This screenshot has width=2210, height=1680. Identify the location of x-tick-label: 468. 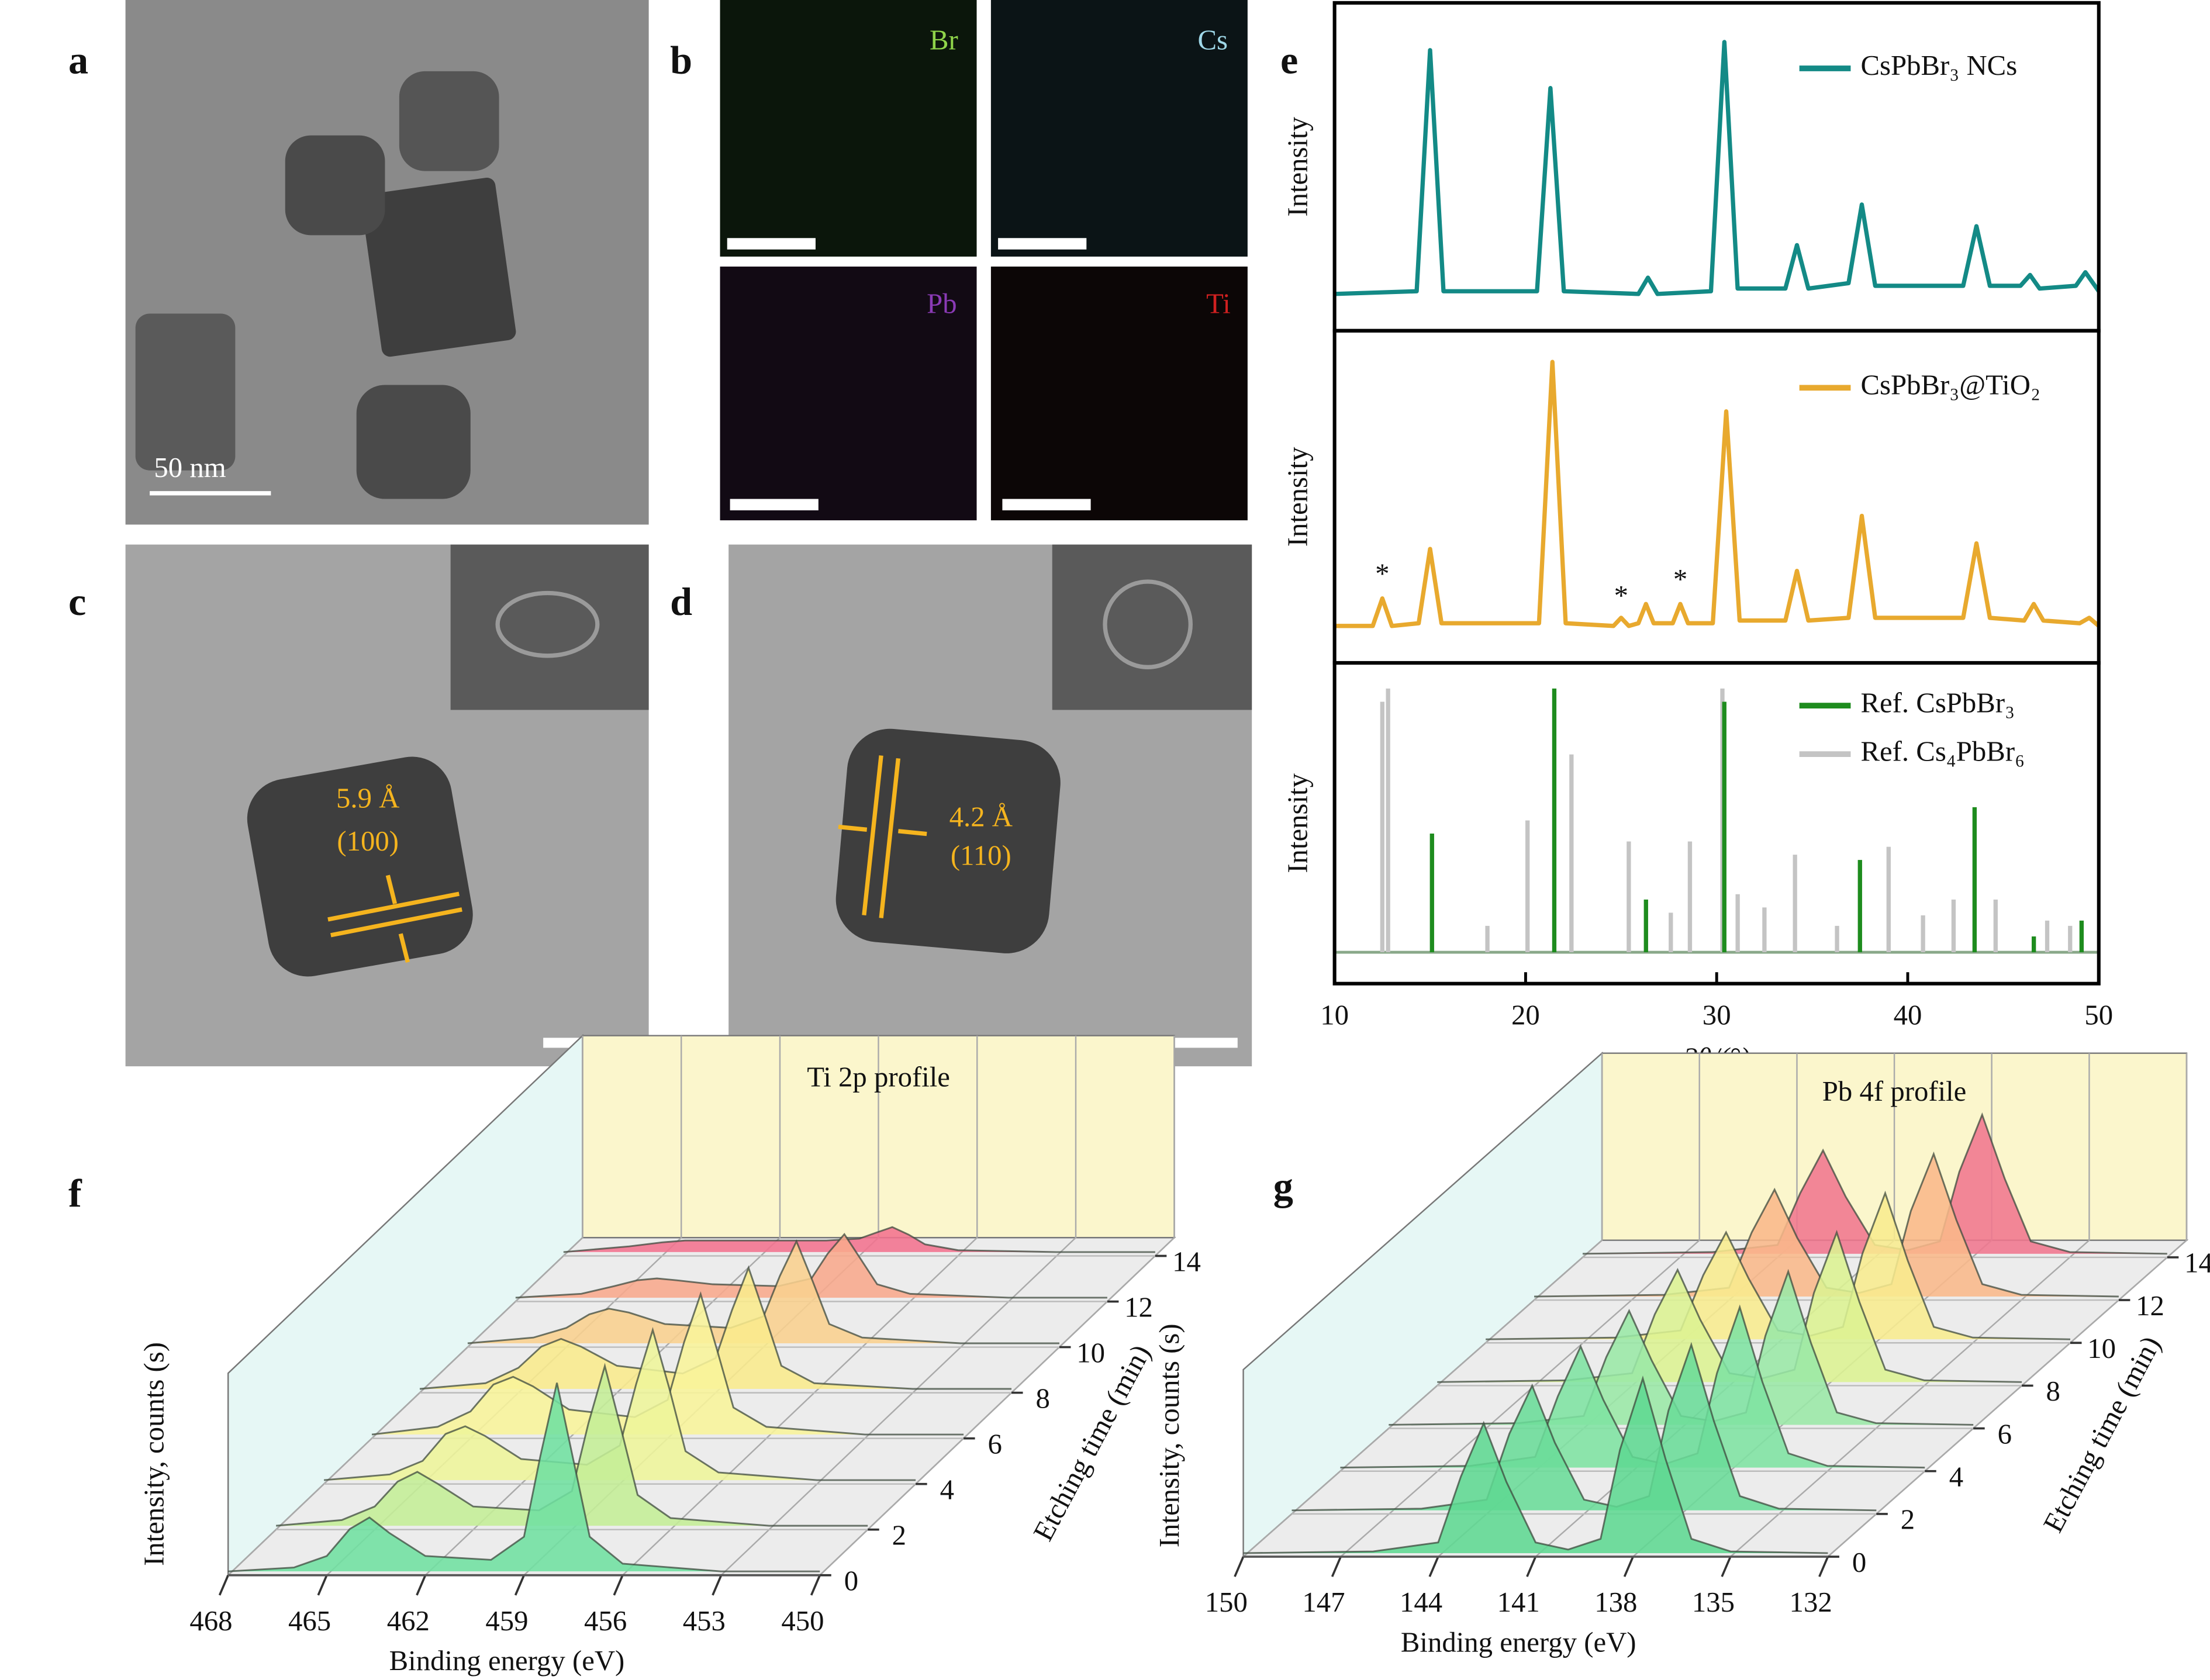
(210, 1621).